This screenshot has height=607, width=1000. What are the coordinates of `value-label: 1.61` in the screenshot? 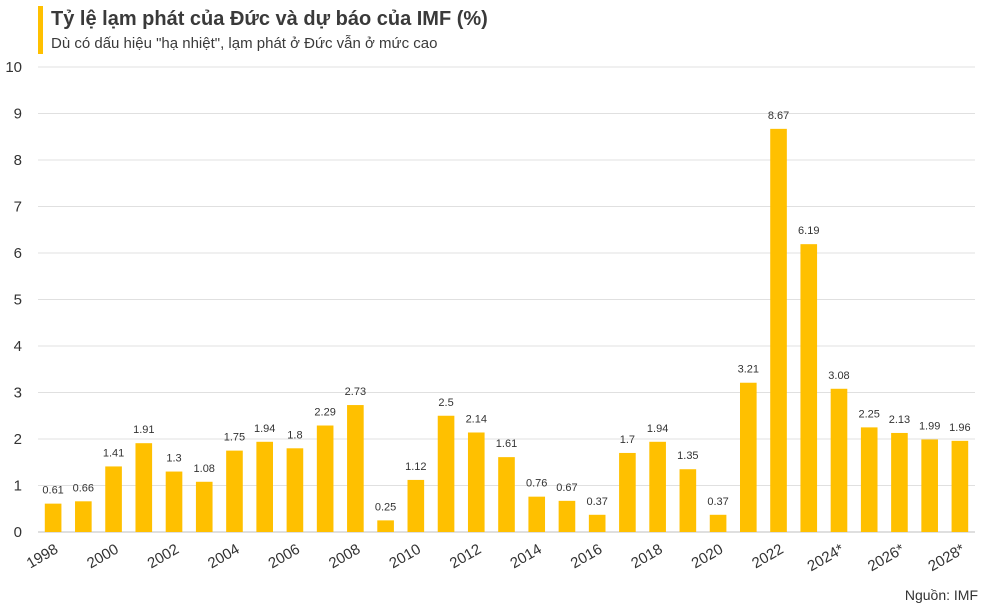 It's located at (506, 444).